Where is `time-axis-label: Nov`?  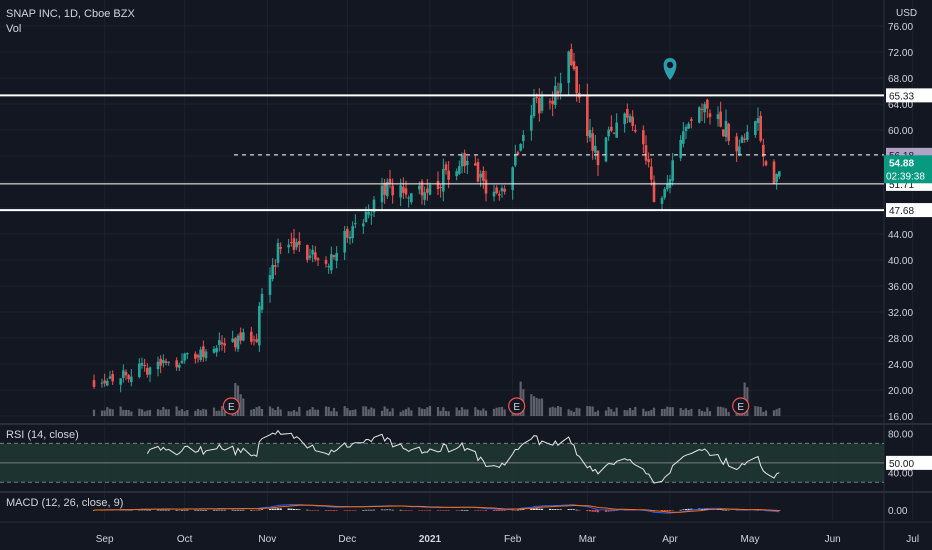 time-axis-label: Nov is located at coordinates (267, 539).